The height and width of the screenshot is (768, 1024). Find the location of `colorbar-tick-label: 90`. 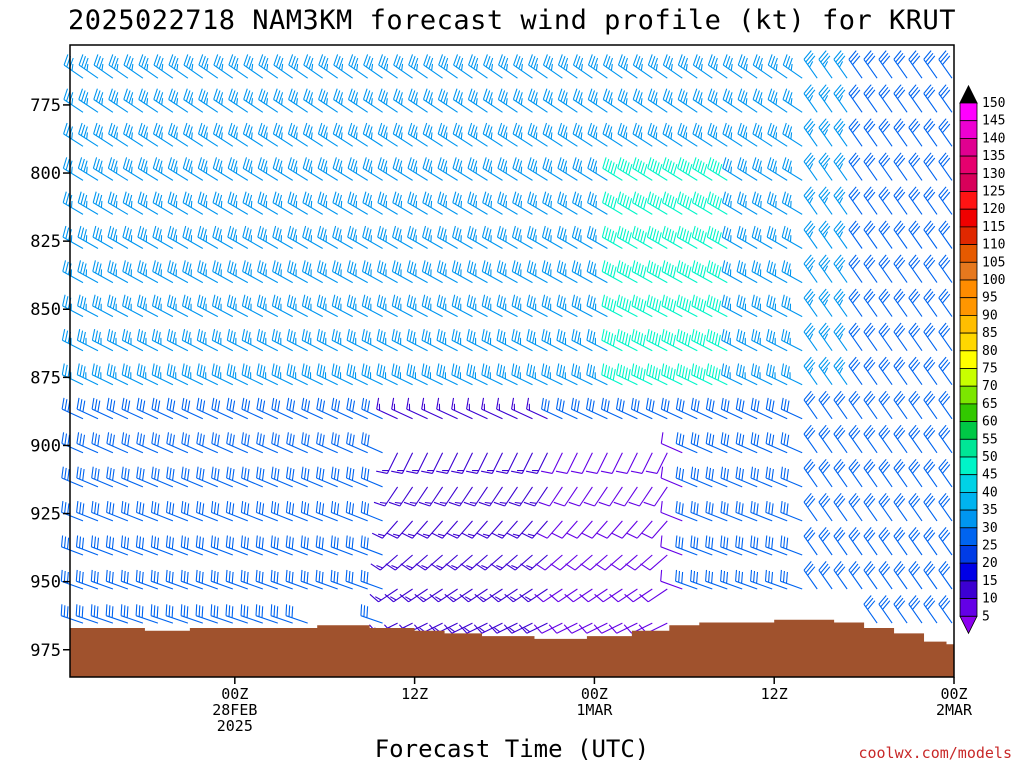

colorbar-tick-label: 90 is located at coordinates (990, 315).